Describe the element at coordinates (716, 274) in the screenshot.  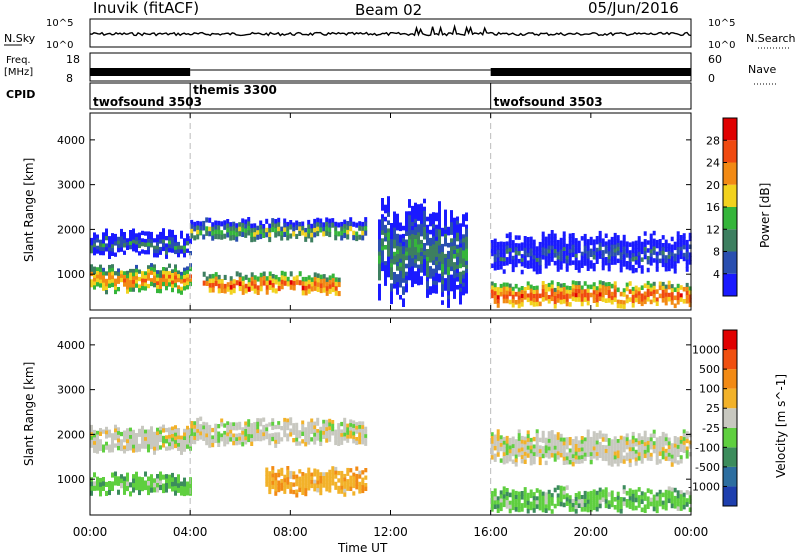
I see `colorbar-tick-label: 4` at that location.